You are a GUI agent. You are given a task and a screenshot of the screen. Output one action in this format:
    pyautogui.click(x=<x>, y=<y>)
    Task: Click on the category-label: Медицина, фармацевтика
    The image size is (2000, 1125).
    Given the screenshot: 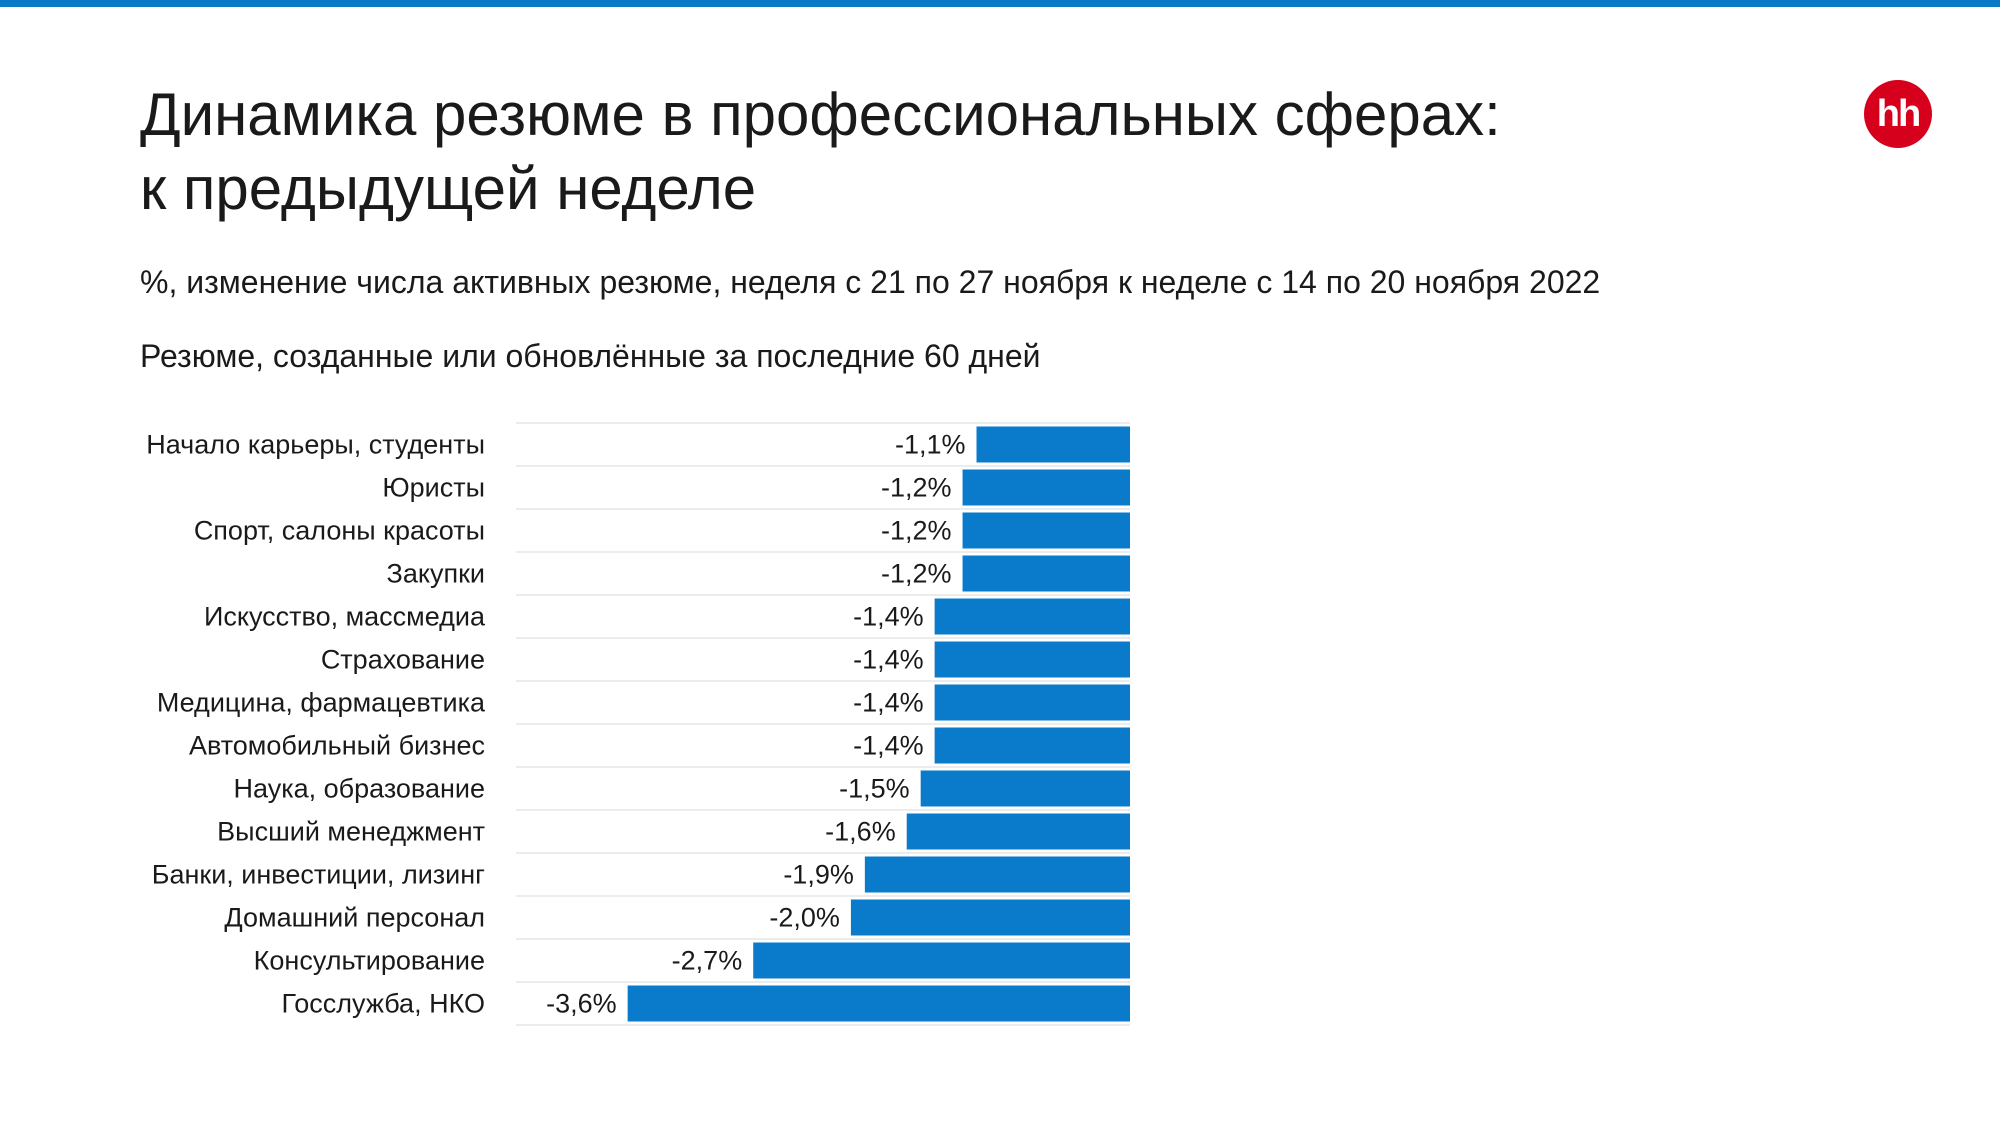 What is the action you would take?
    pyautogui.click(x=321, y=703)
    